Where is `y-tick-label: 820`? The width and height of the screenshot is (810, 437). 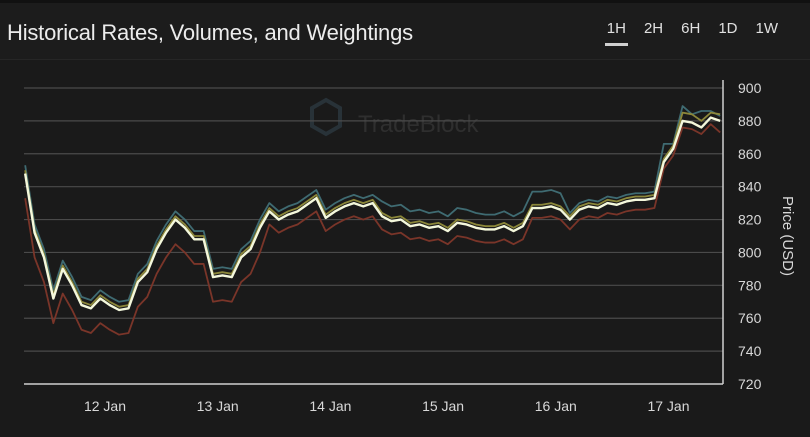
y-tick-label: 820 is located at coordinates (750, 220).